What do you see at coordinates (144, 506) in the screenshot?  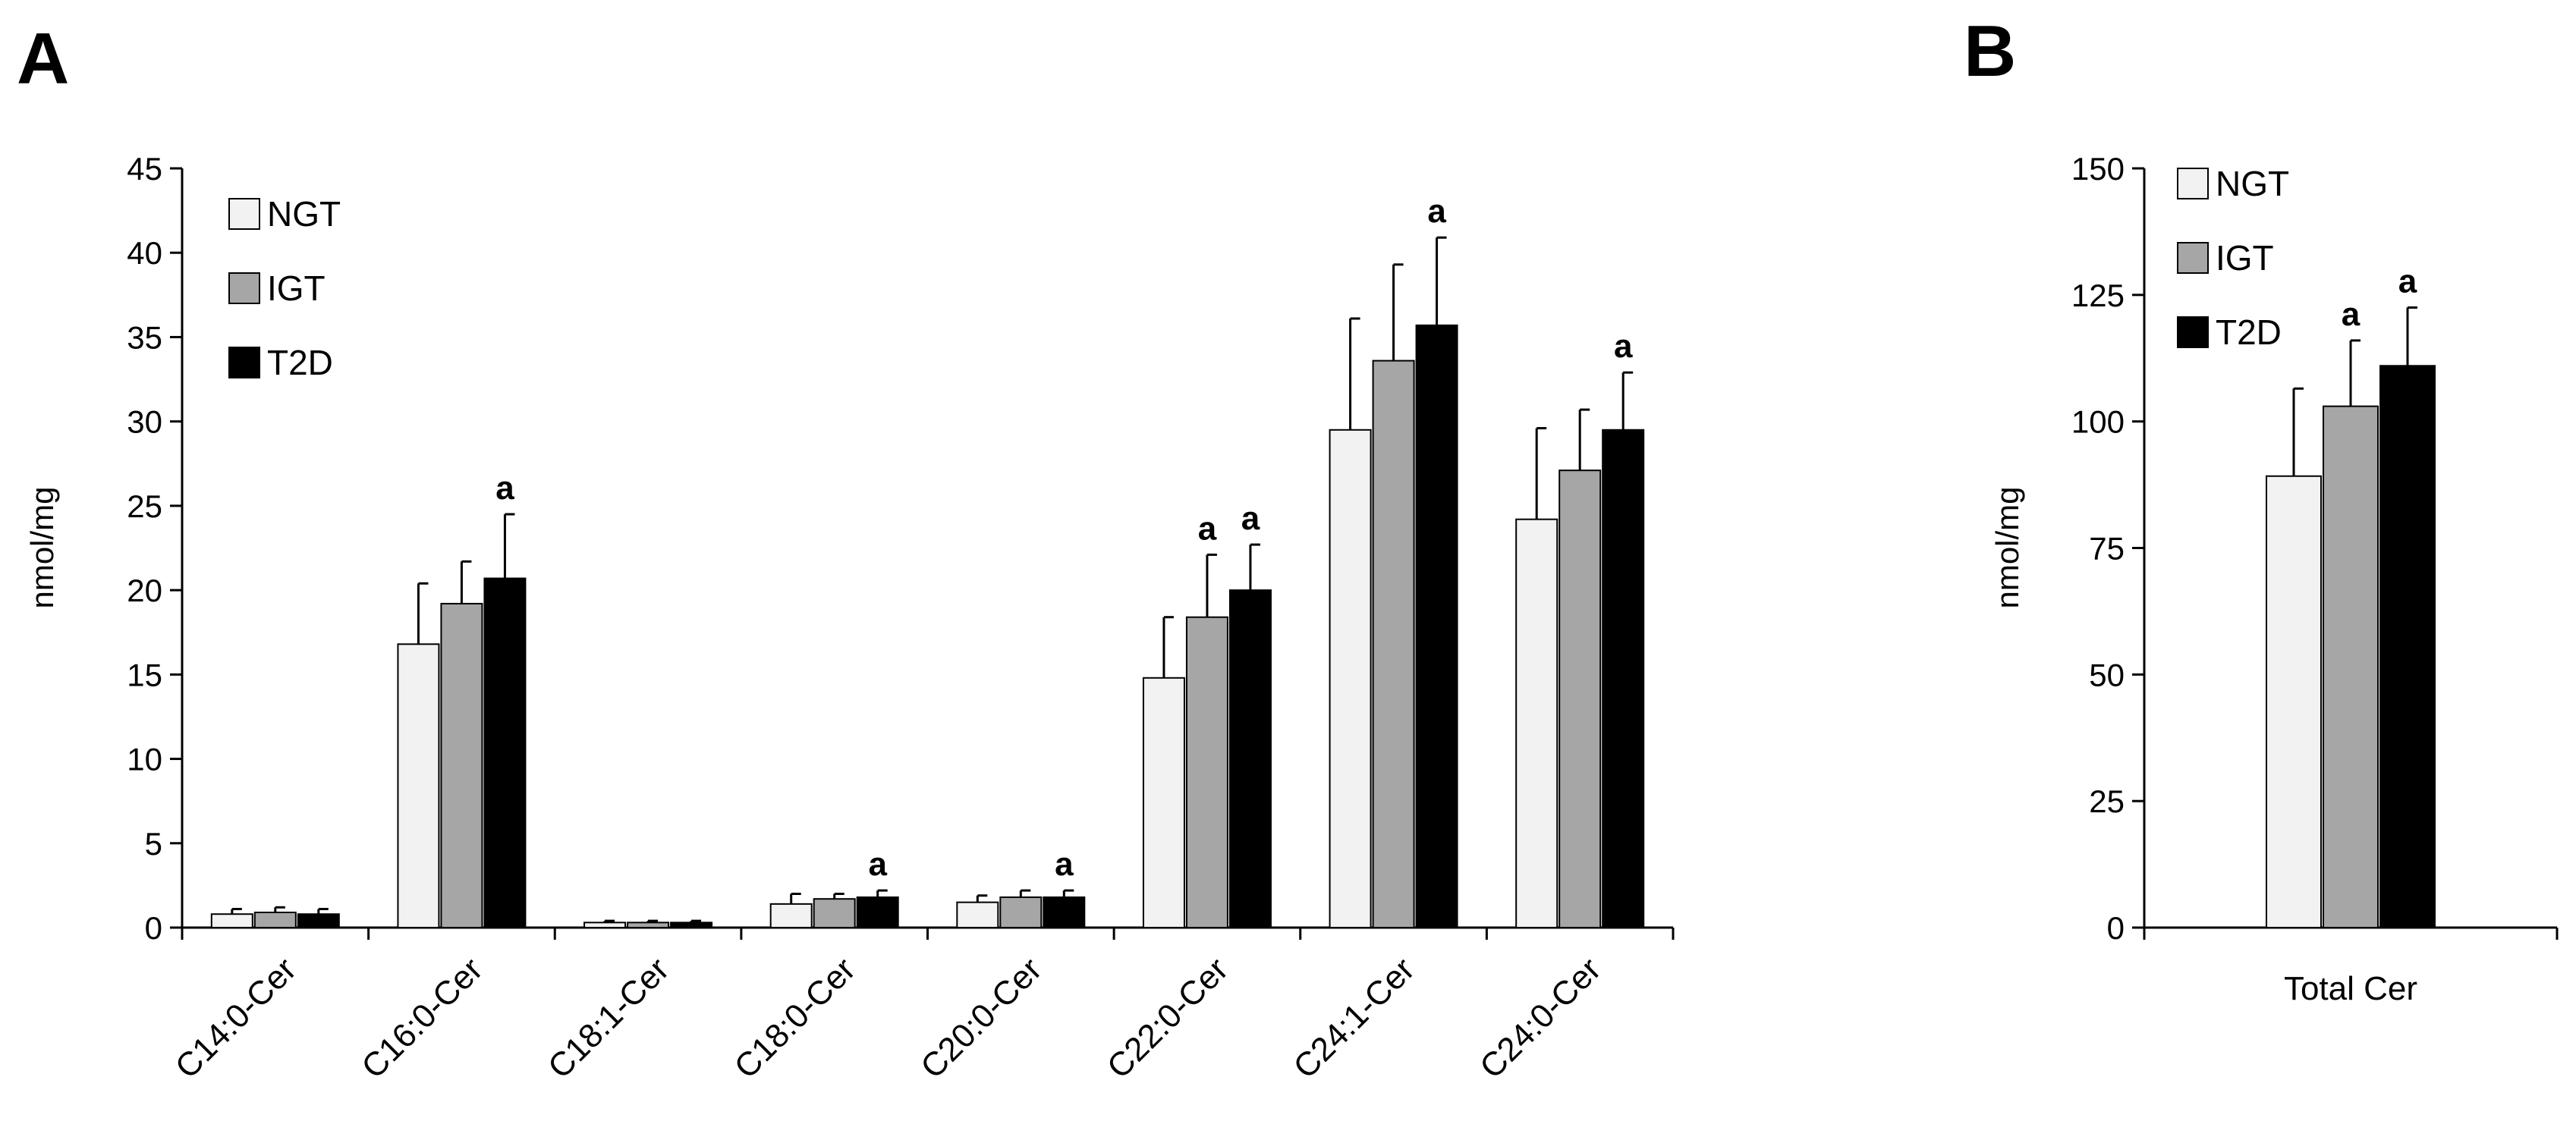 I see `chart-a-y-tick-label: 25` at bounding box center [144, 506].